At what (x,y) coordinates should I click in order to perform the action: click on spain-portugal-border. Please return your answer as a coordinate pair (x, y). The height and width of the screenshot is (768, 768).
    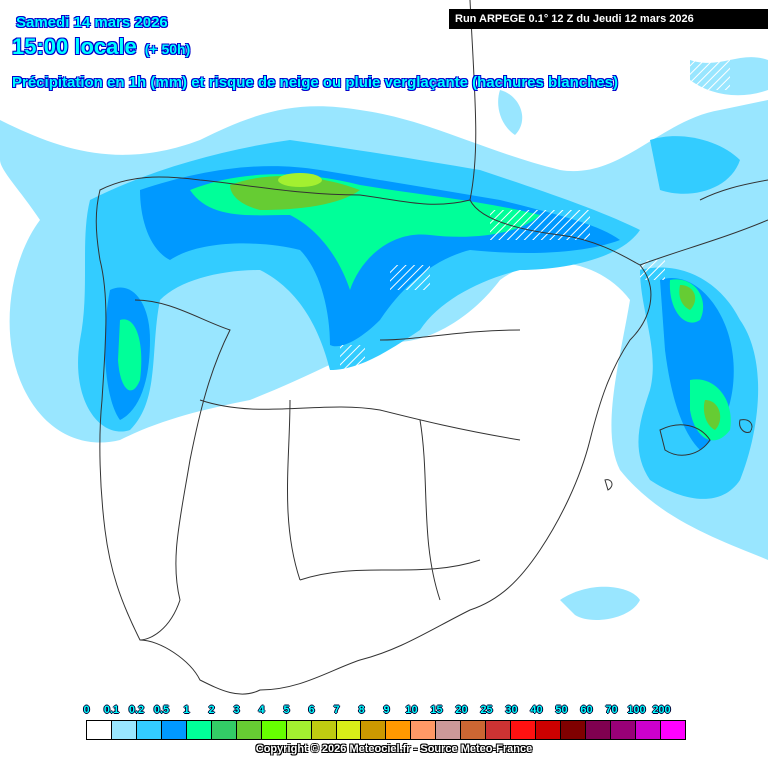
    Looking at the image, I should click on (182, 470).